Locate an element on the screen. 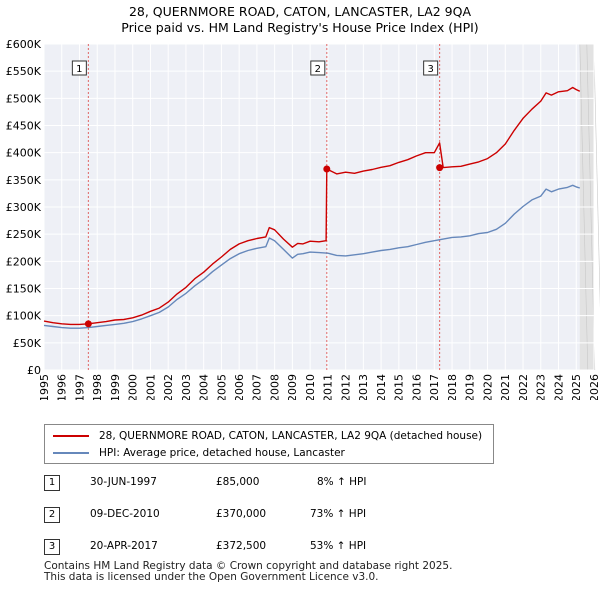 The width and height of the screenshot is (600, 590). x-tick-label: 2024 is located at coordinates (558, 387).